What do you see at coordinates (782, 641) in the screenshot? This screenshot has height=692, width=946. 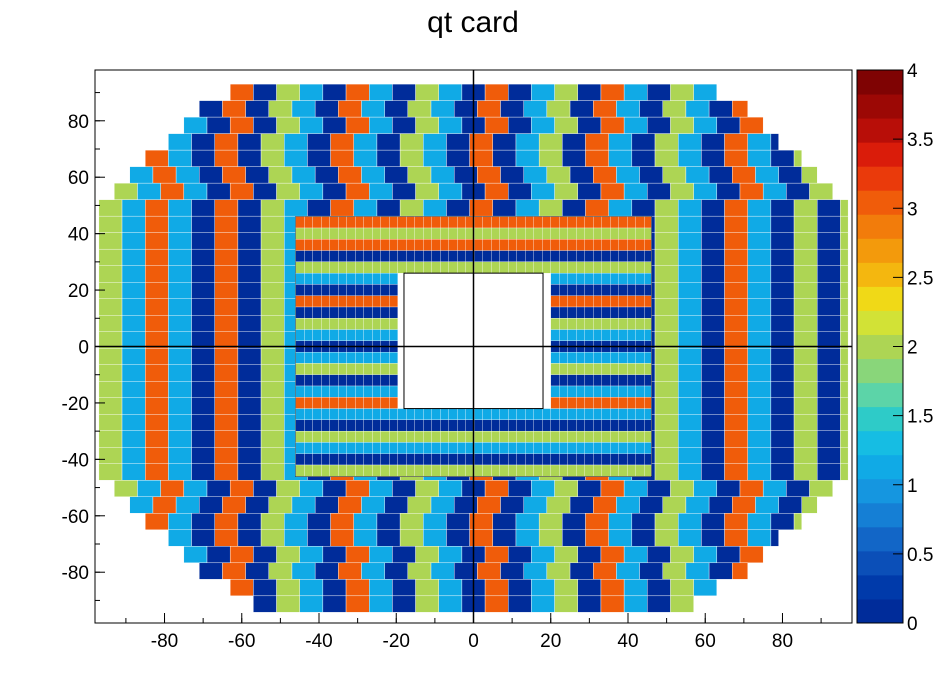 I see `x-tick-label: 80` at bounding box center [782, 641].